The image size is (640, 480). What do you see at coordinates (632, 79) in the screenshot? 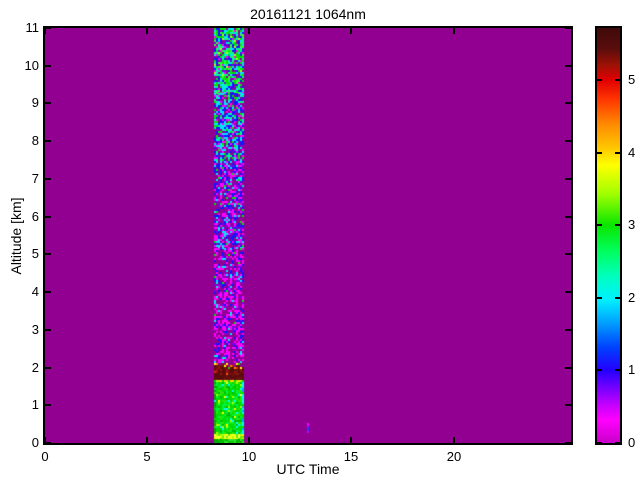
I see `colorbar-tick-label: 5` at bounding box center [632, 79].